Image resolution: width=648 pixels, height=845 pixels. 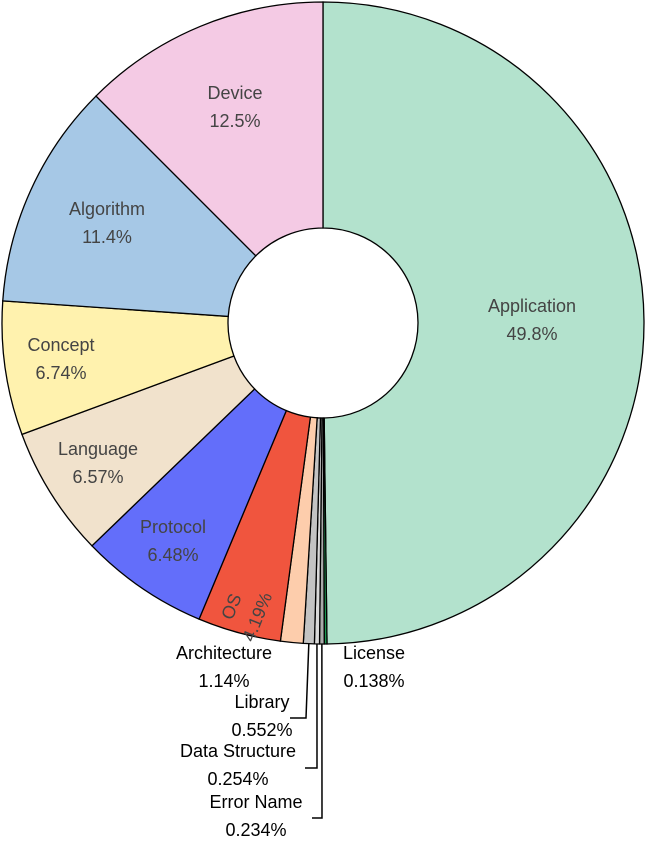 What do you see at coordinates (224, 653) in the screenshot?
I see `label-name-architecture: Architecture` at bounding box center [224, 653].